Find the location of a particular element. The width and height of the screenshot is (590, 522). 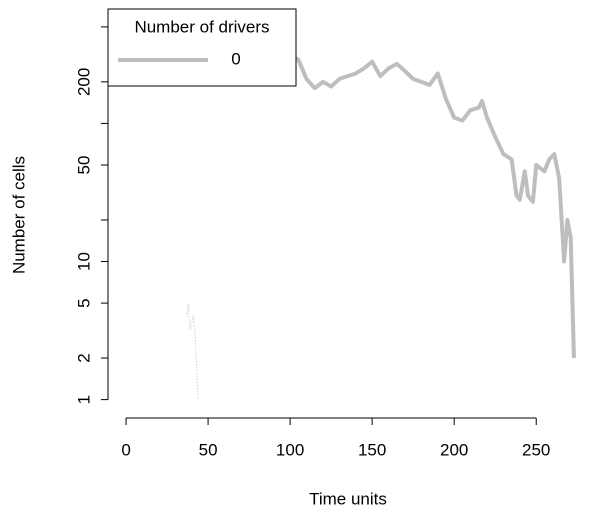

y-tick-label: 5 is located at coordinates (83, 302).